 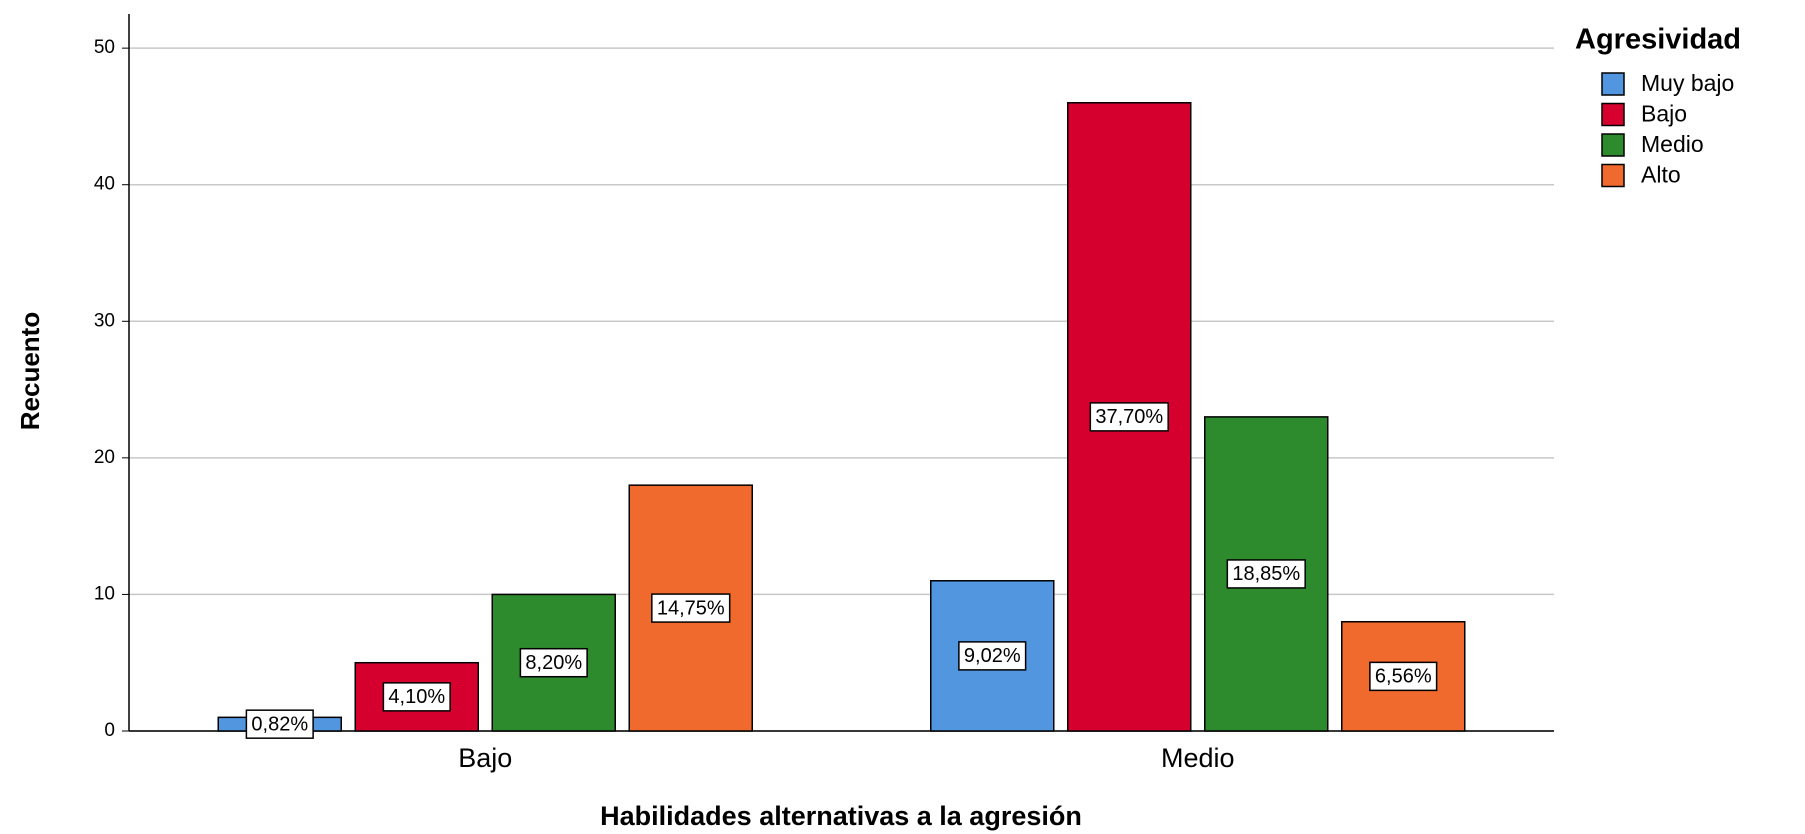 I want to click on legend-label: Bajo, so click(x=1664, y=114).